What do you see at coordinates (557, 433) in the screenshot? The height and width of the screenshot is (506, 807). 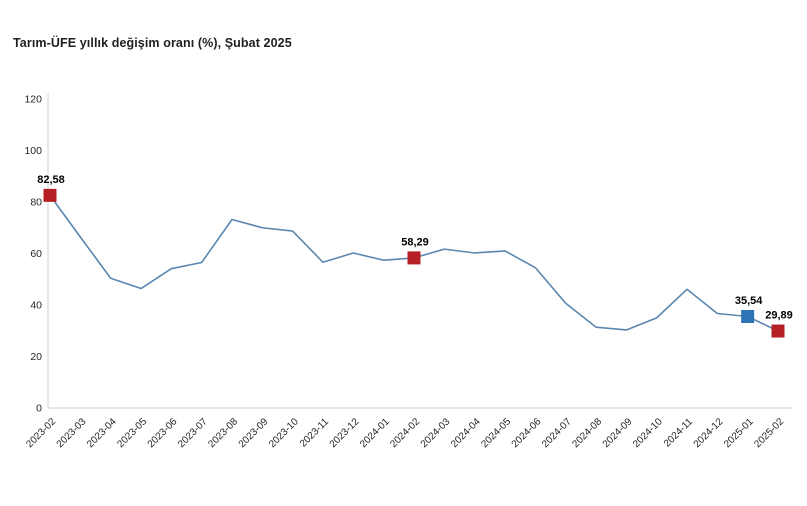 I see `x-axis-tick-label: 2024-07` at bounding box center [557, 433].